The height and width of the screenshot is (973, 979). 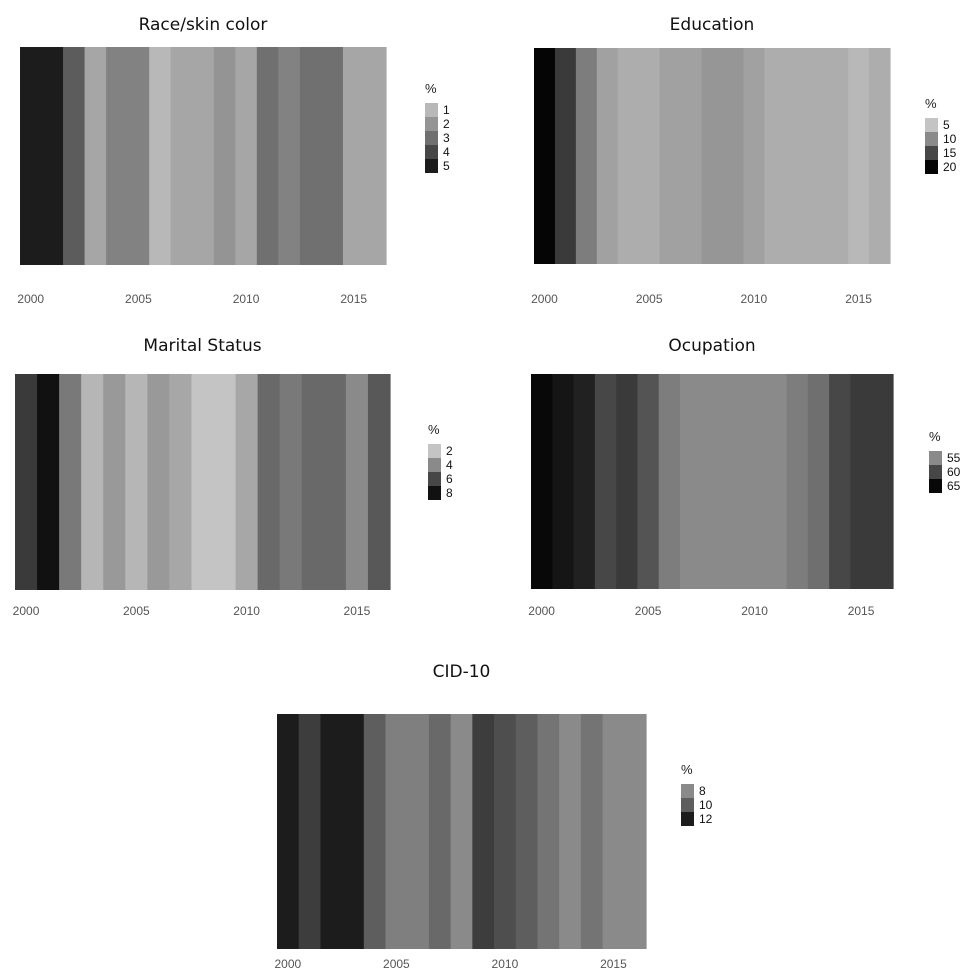 What do you see at coordinates (446, 138) in the screenshot?
I see `legend-label: 3` at bounding box center [446, 138].